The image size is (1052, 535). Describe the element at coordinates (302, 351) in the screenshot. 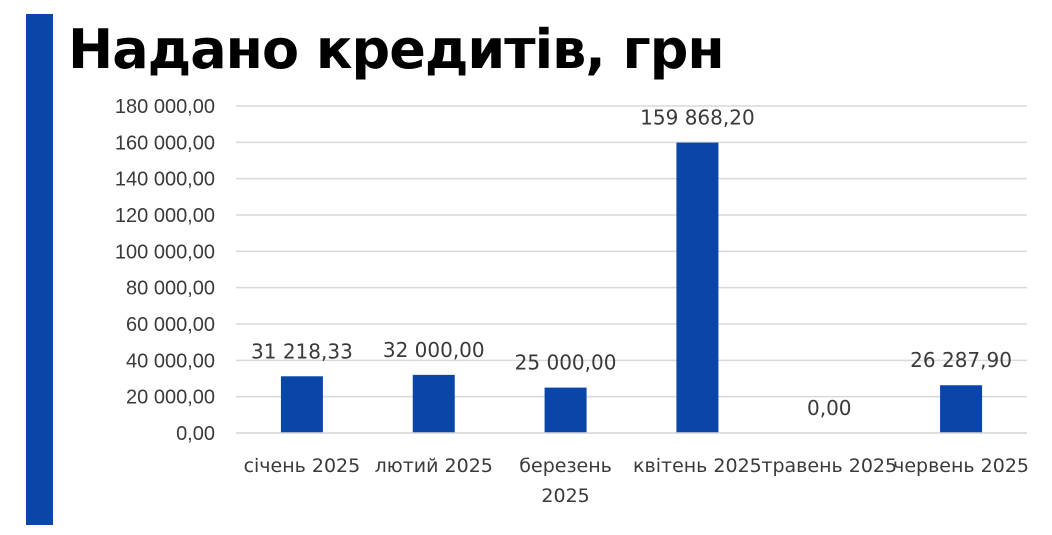

I see `data-label: 31 218,33` at that location.